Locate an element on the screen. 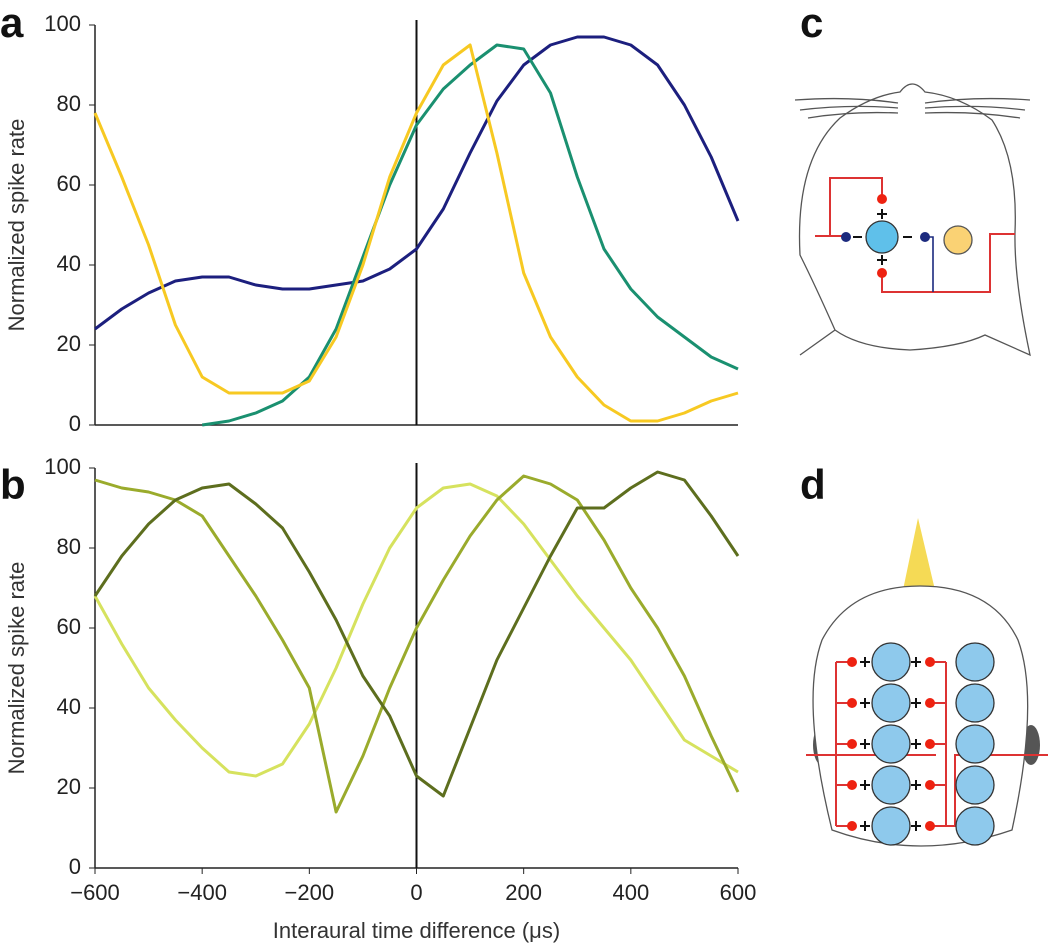  x-tick-label: 400 is located at coordinates (630, 892).